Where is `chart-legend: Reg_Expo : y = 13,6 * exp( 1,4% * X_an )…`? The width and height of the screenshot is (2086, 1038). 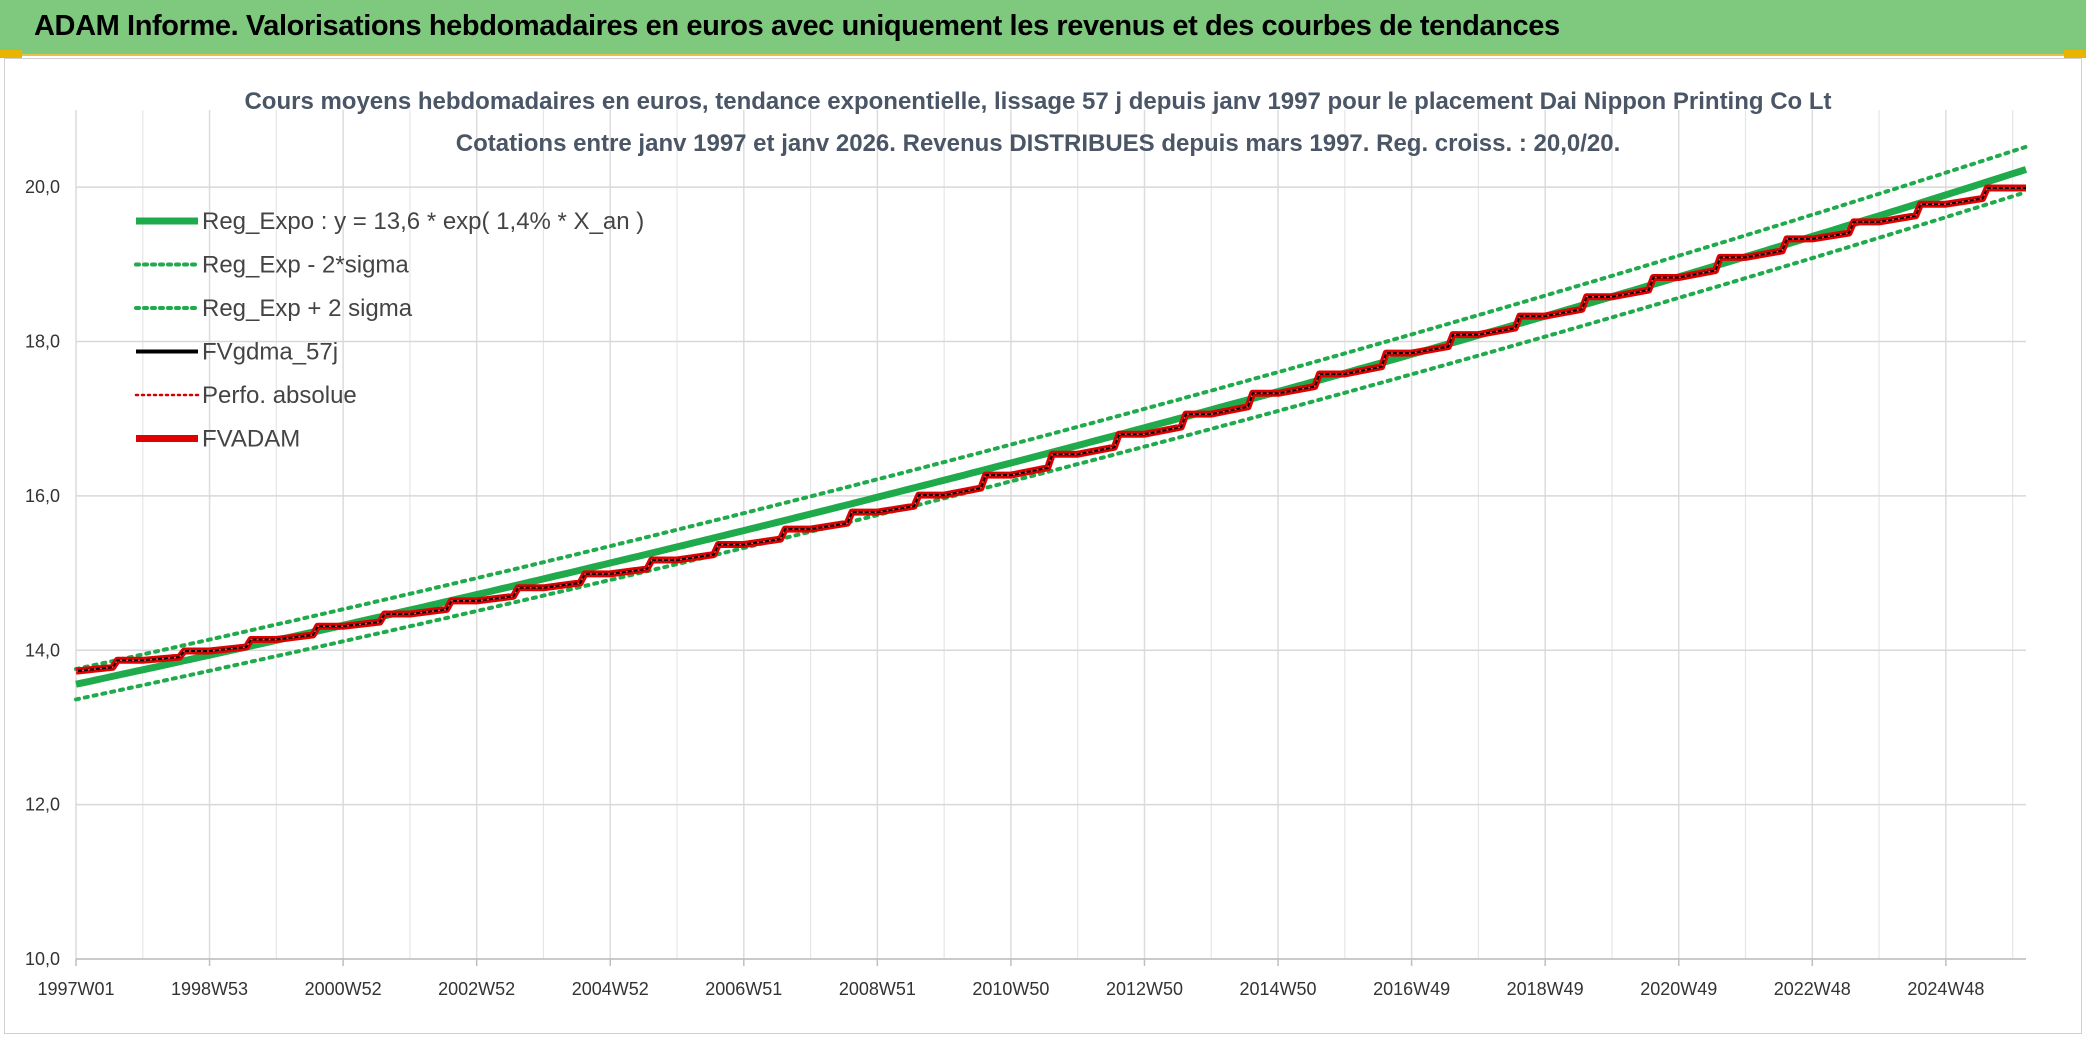 chart-legend: Reg_Expo : y = 13,6 * exp( 1,4% * X_an )… is located at coordinates (389, 330).